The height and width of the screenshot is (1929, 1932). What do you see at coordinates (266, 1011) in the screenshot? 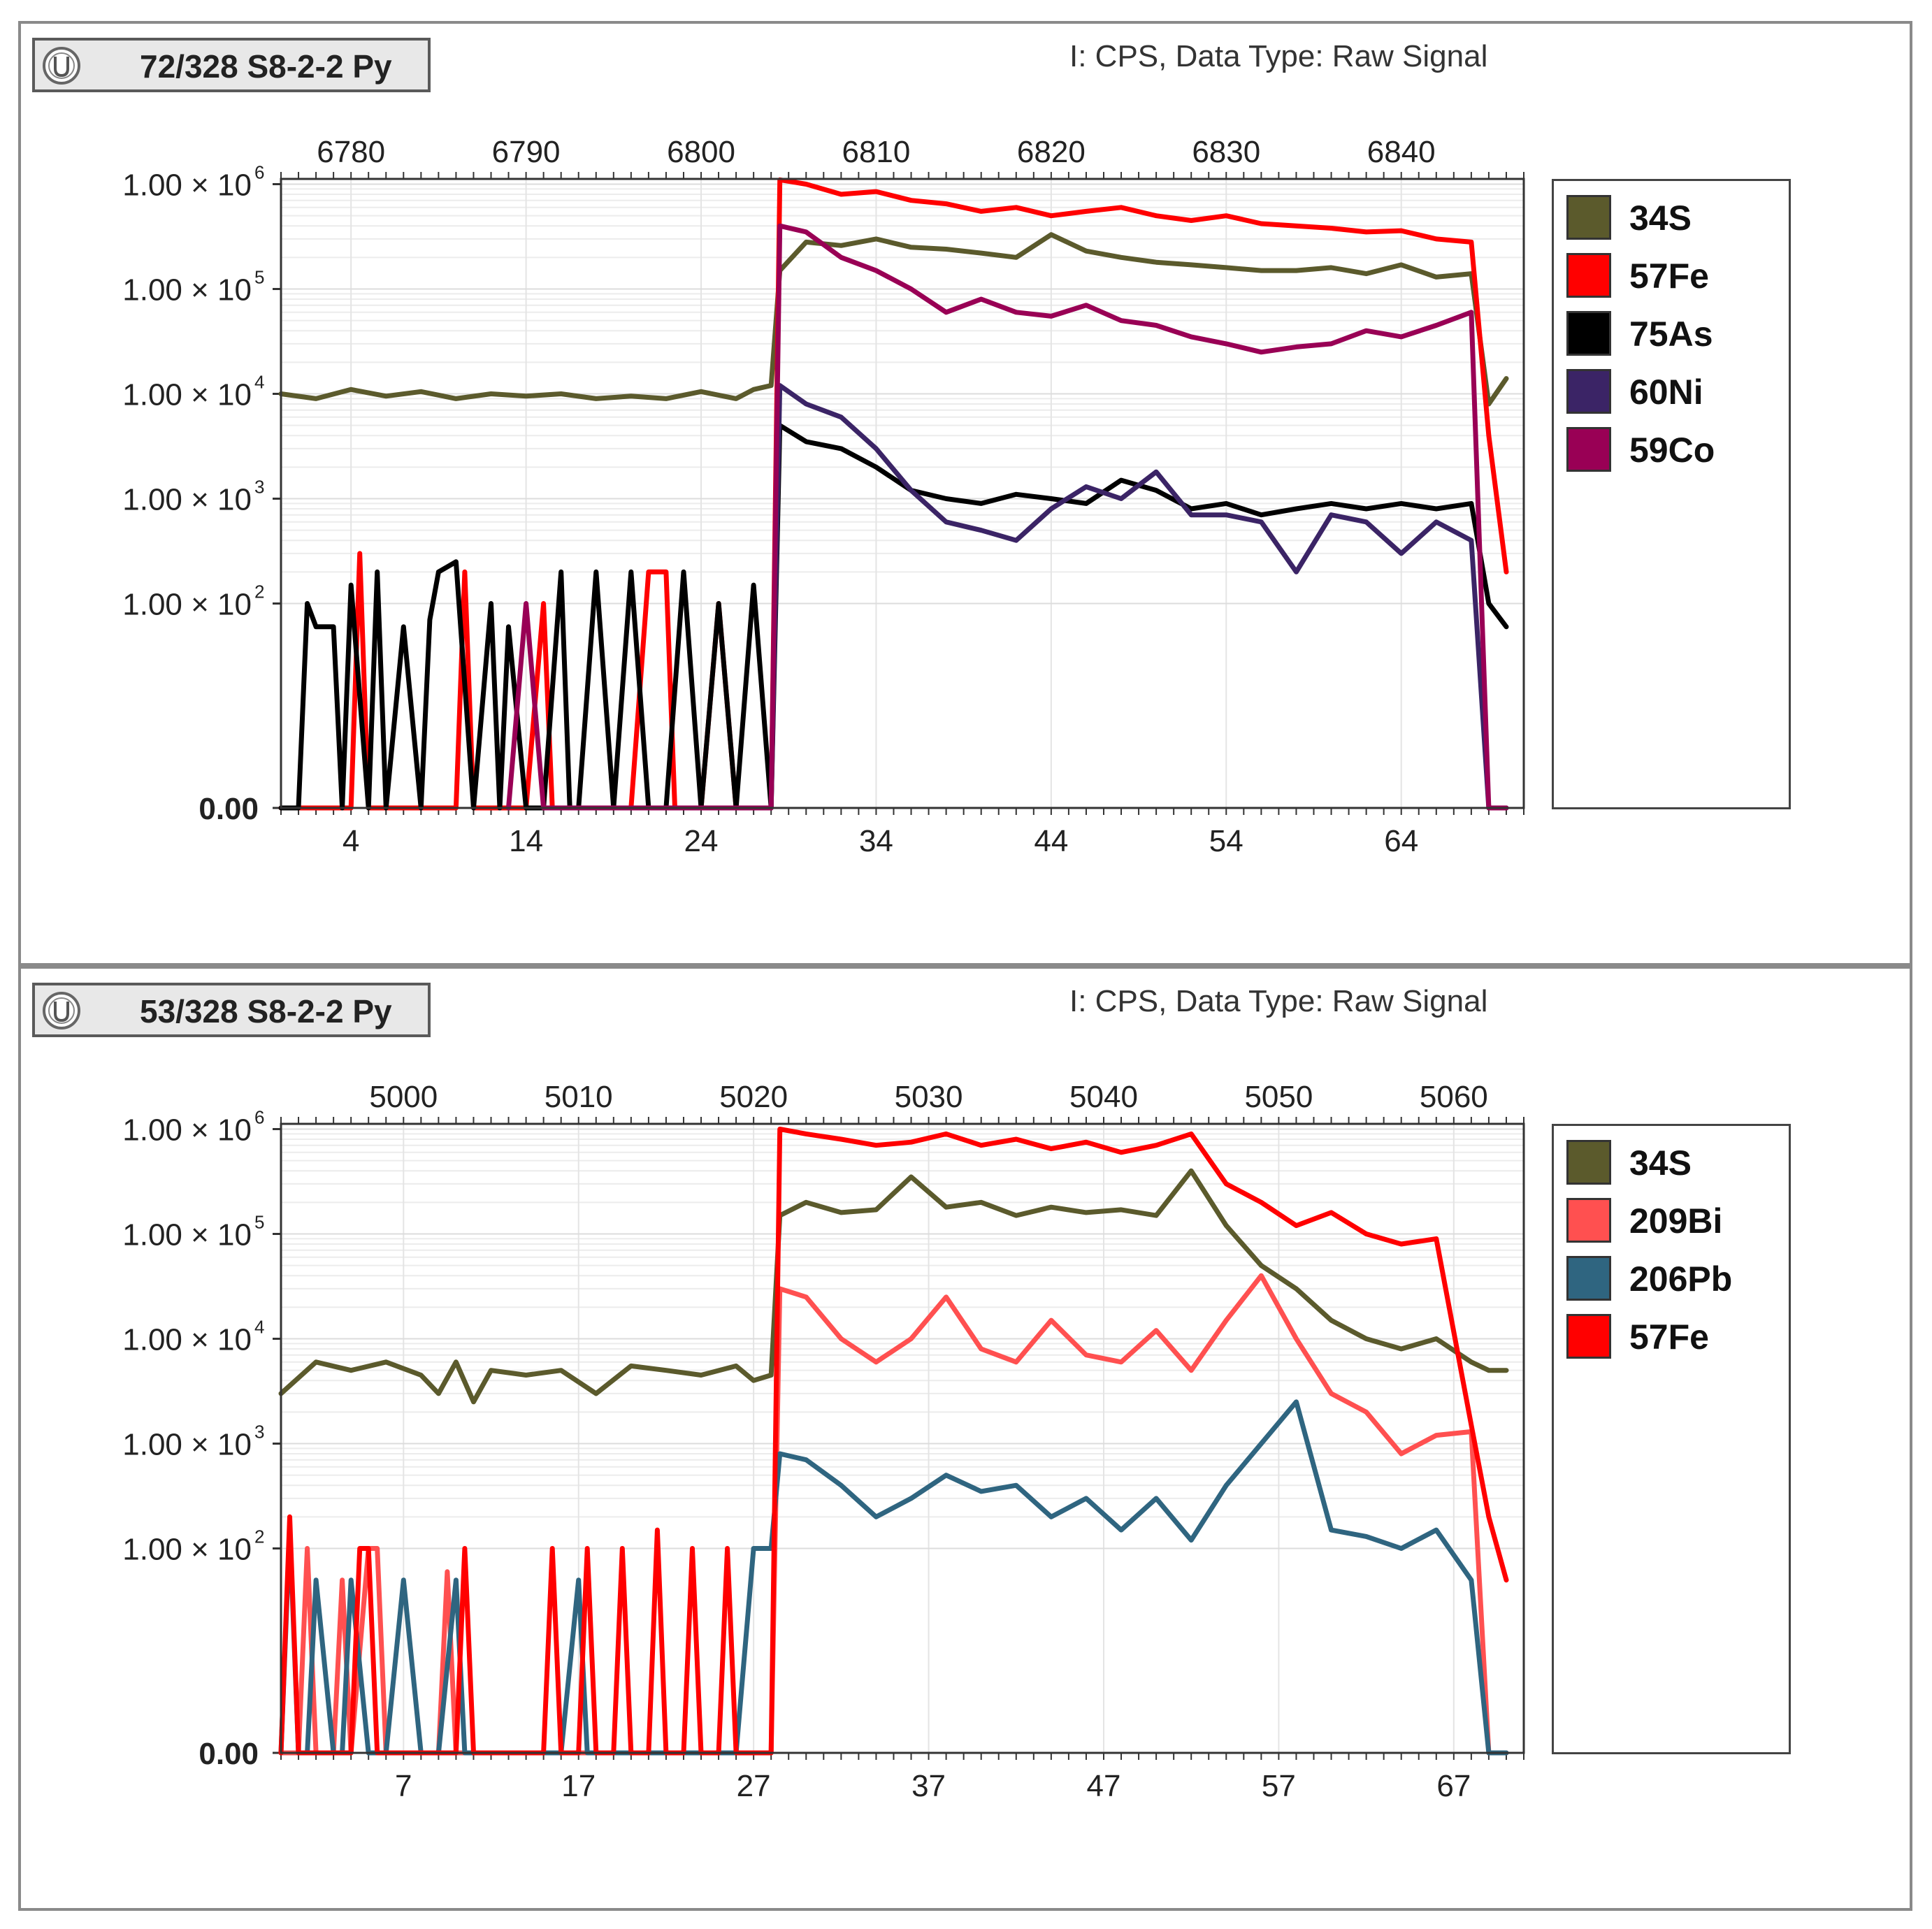
I see `sample-label: 53/328 S8-2-2 Py` at bounding box center [266, 1011].